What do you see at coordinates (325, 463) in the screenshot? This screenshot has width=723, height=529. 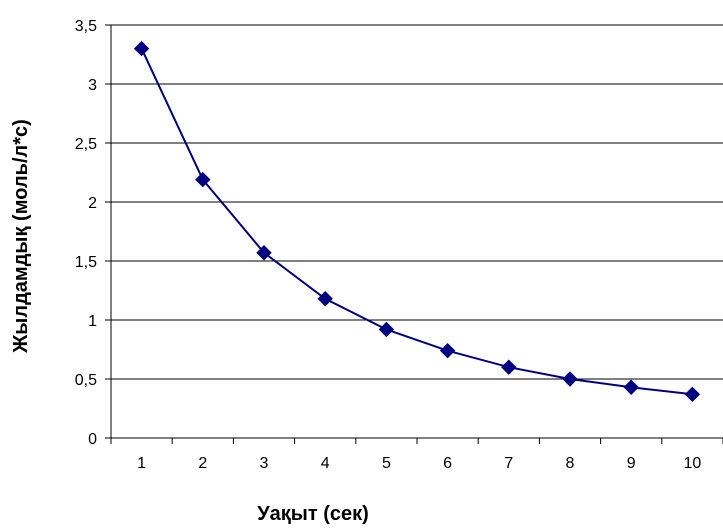 I see `x-tick-label: 4` at bounding box center [325, 463].